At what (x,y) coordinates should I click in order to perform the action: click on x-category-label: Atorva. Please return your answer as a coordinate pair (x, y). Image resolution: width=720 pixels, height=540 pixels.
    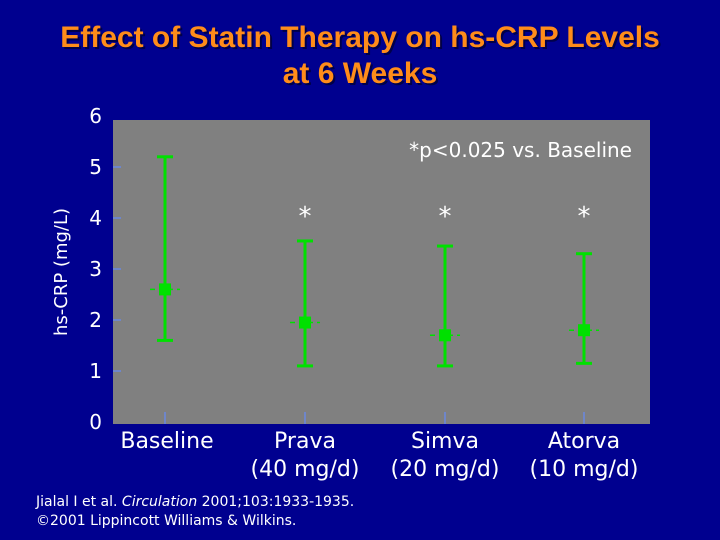
    Looking at the image, I should click on (584, 441).